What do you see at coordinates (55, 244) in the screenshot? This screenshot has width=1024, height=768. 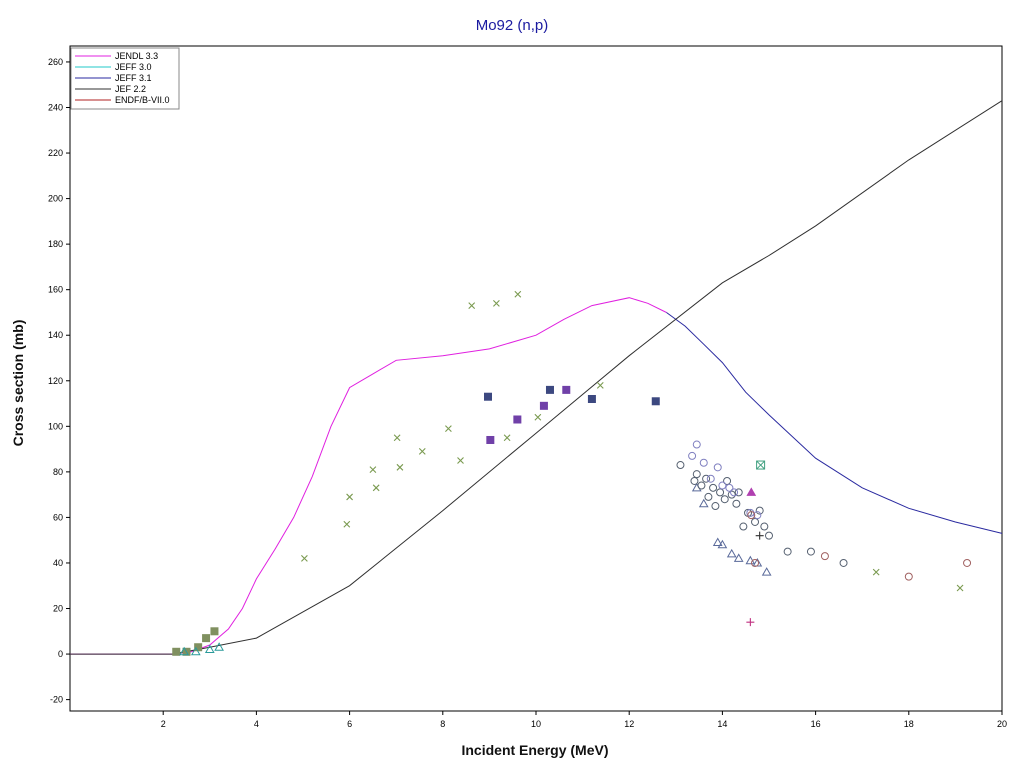 I see `y-tick-label: 180` at bounding box center [55, 244].